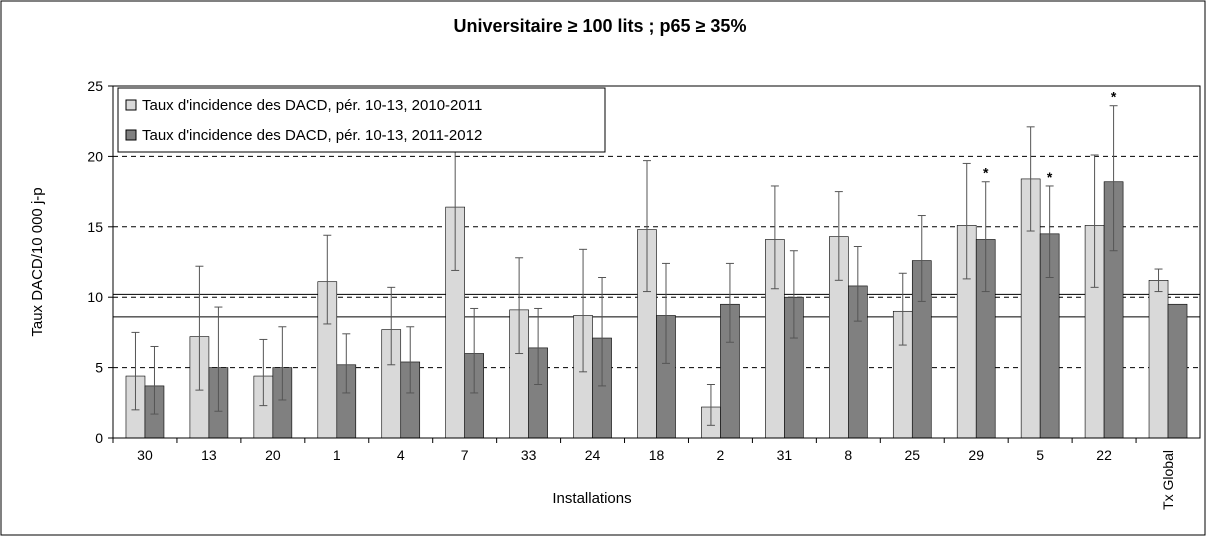 This screenshot has height=541, width=1206. What do you see at coordinates (593, 455) in the screenshot?
I see `x-tick-label: 24` at bounding box center [593, 455].